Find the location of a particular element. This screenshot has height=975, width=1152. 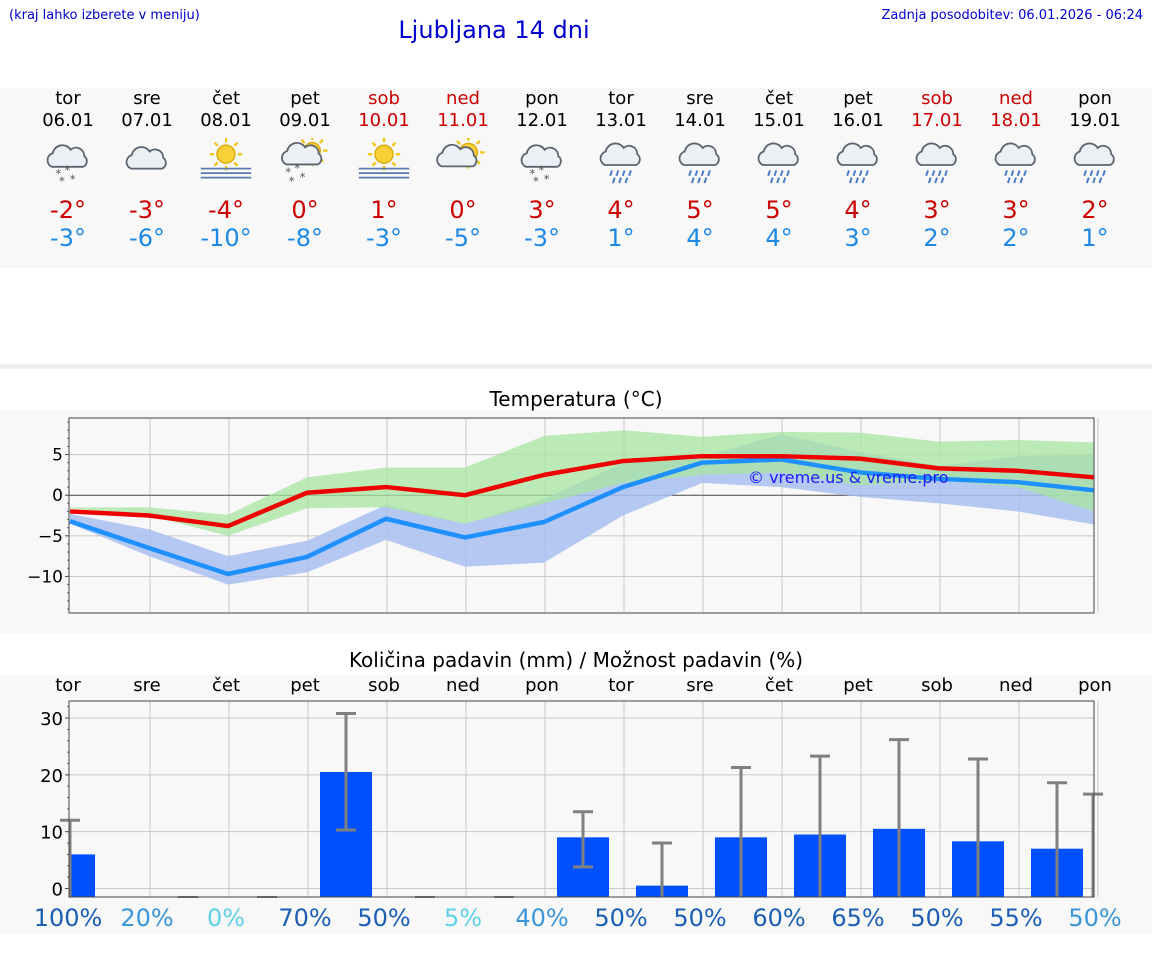

day-name: pet is located at coordinates (858, 98).